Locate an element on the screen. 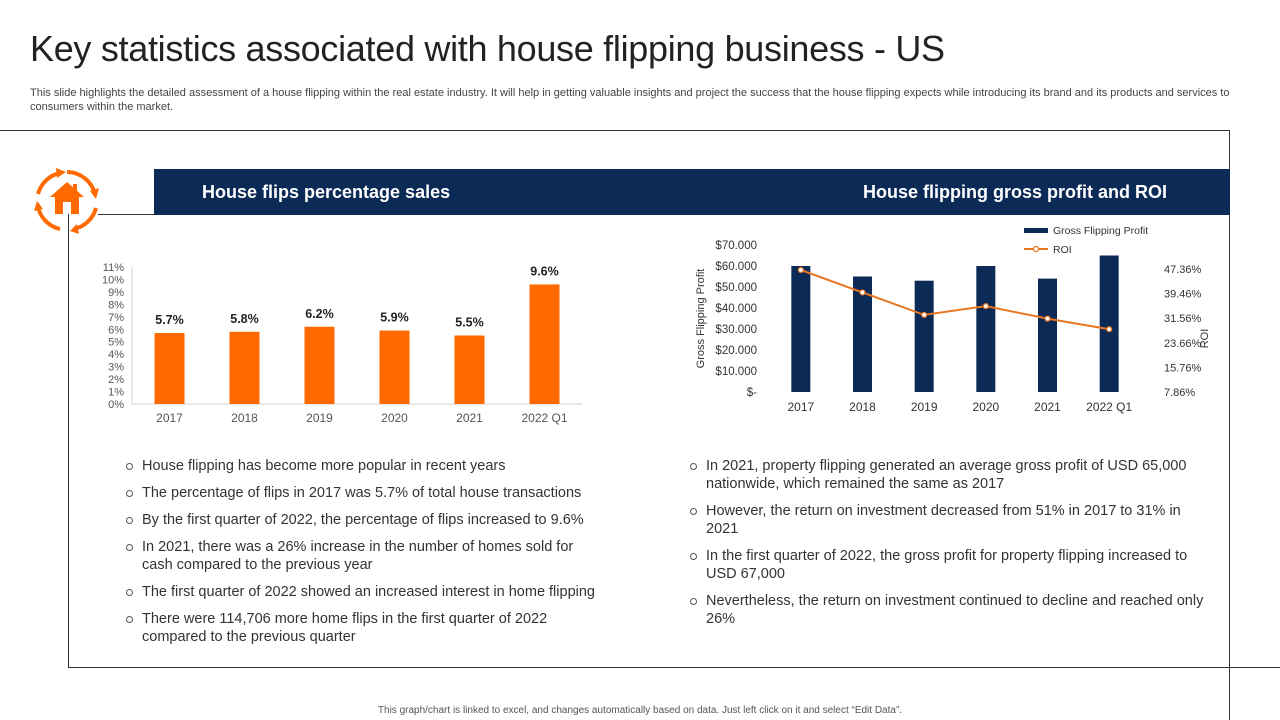 This screenshot has height=720, width=1280. y-tick-label: 9% is located at coordinates (116, 293).